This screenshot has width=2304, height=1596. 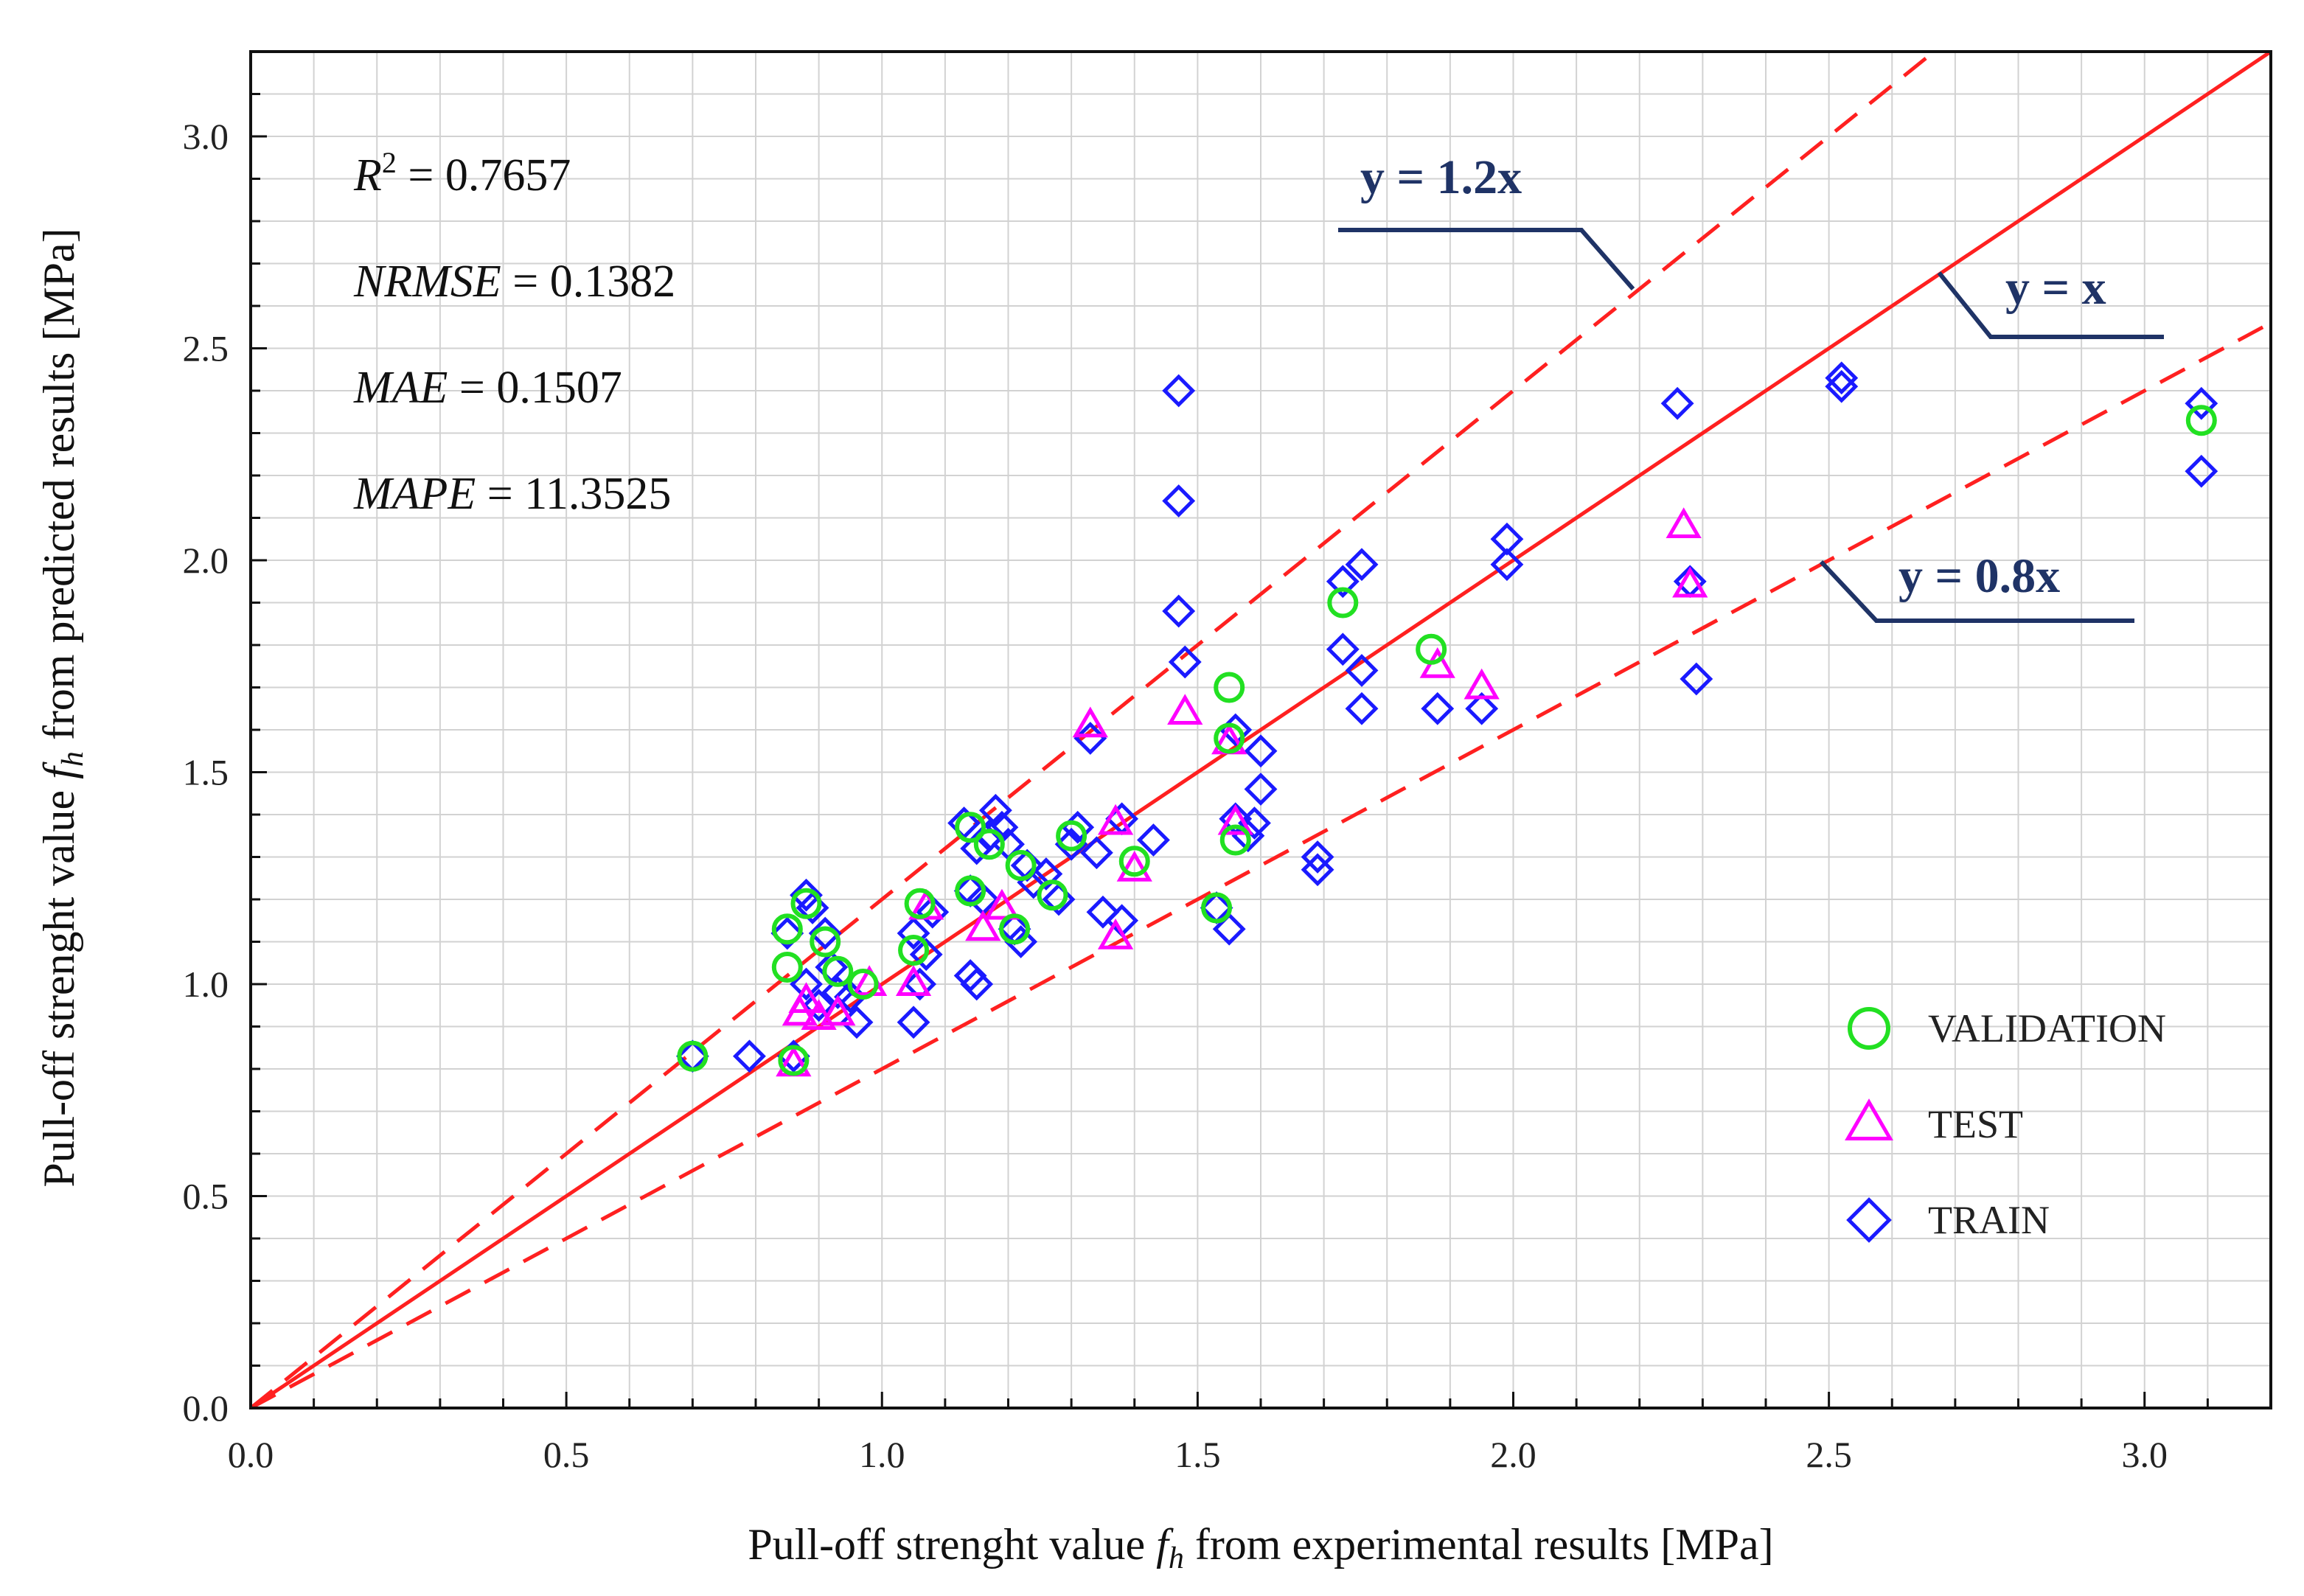 What do you see at coordinates (2047, 1028) in the screenshot?
I see `legend-label-validation: VALIDATION` at bounding box center [2047, 1028].